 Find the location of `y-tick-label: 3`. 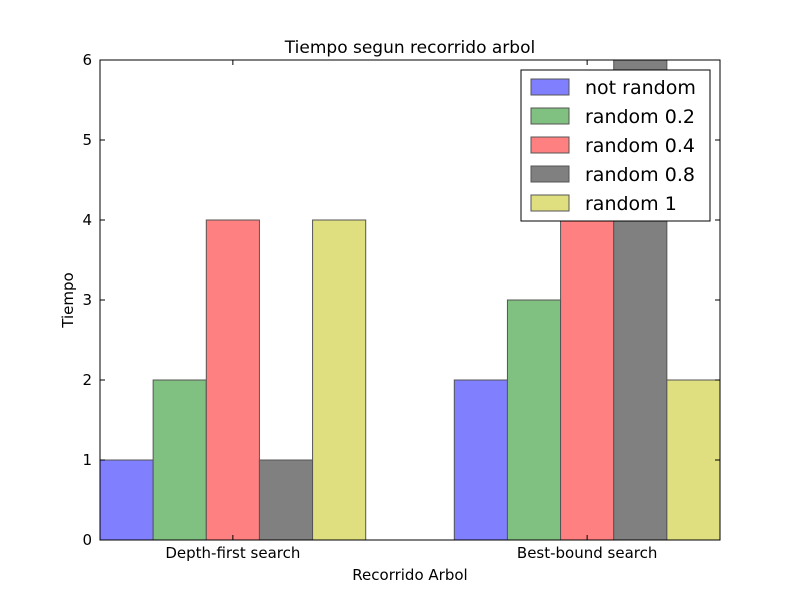

y-tick-label: 3 is located at coordinates (87, 300).